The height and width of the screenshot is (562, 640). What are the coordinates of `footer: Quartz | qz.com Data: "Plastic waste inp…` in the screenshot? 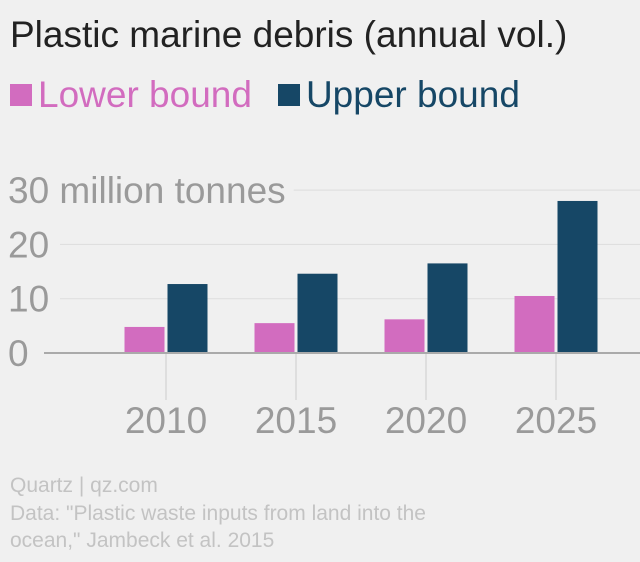 It's located at (218, 513).